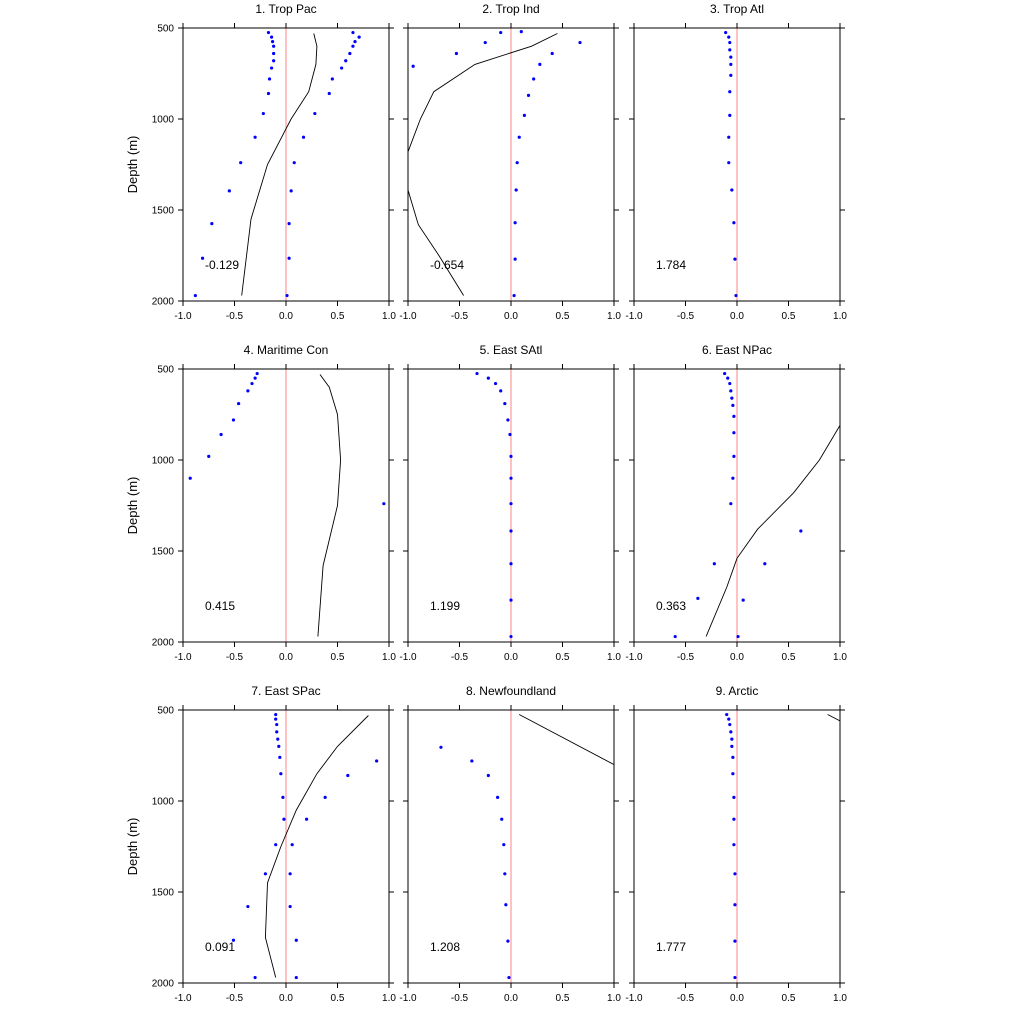 The height and width of the screenshot is (1024, 1024). What do you see at coordinates (671, 947) in the screenshot?
I see `panel-value-label: 1.777` at bounding box center [671, 947].